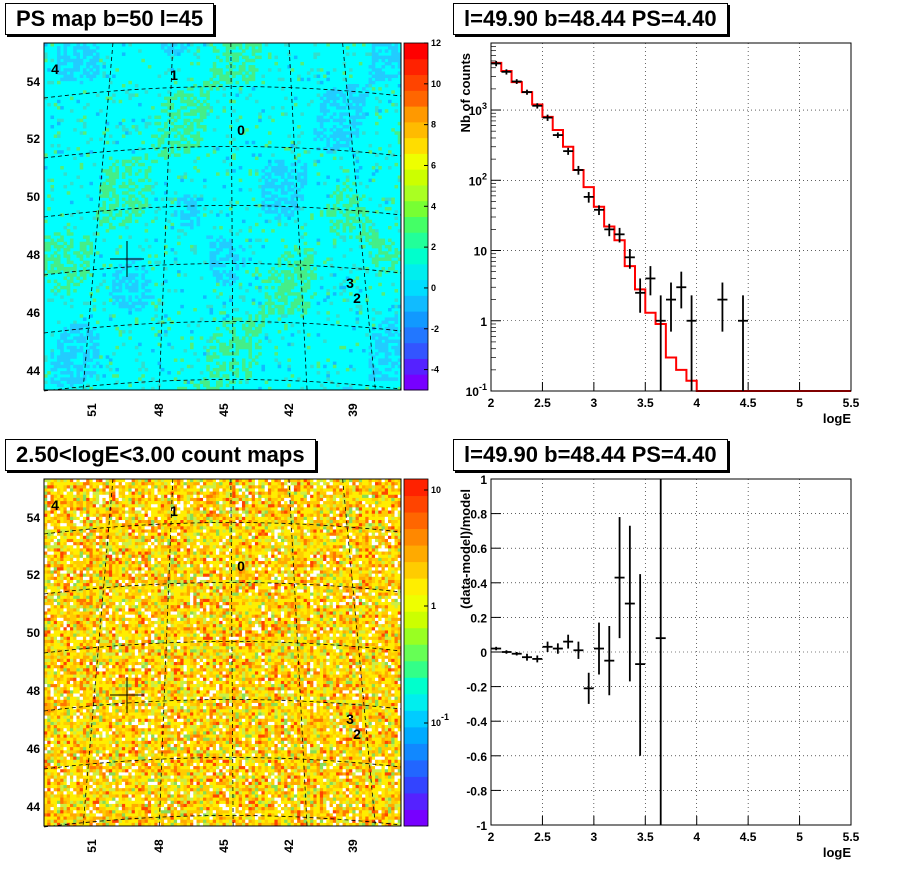  I want to click on y-tick-label: -1, so click(481, 826).